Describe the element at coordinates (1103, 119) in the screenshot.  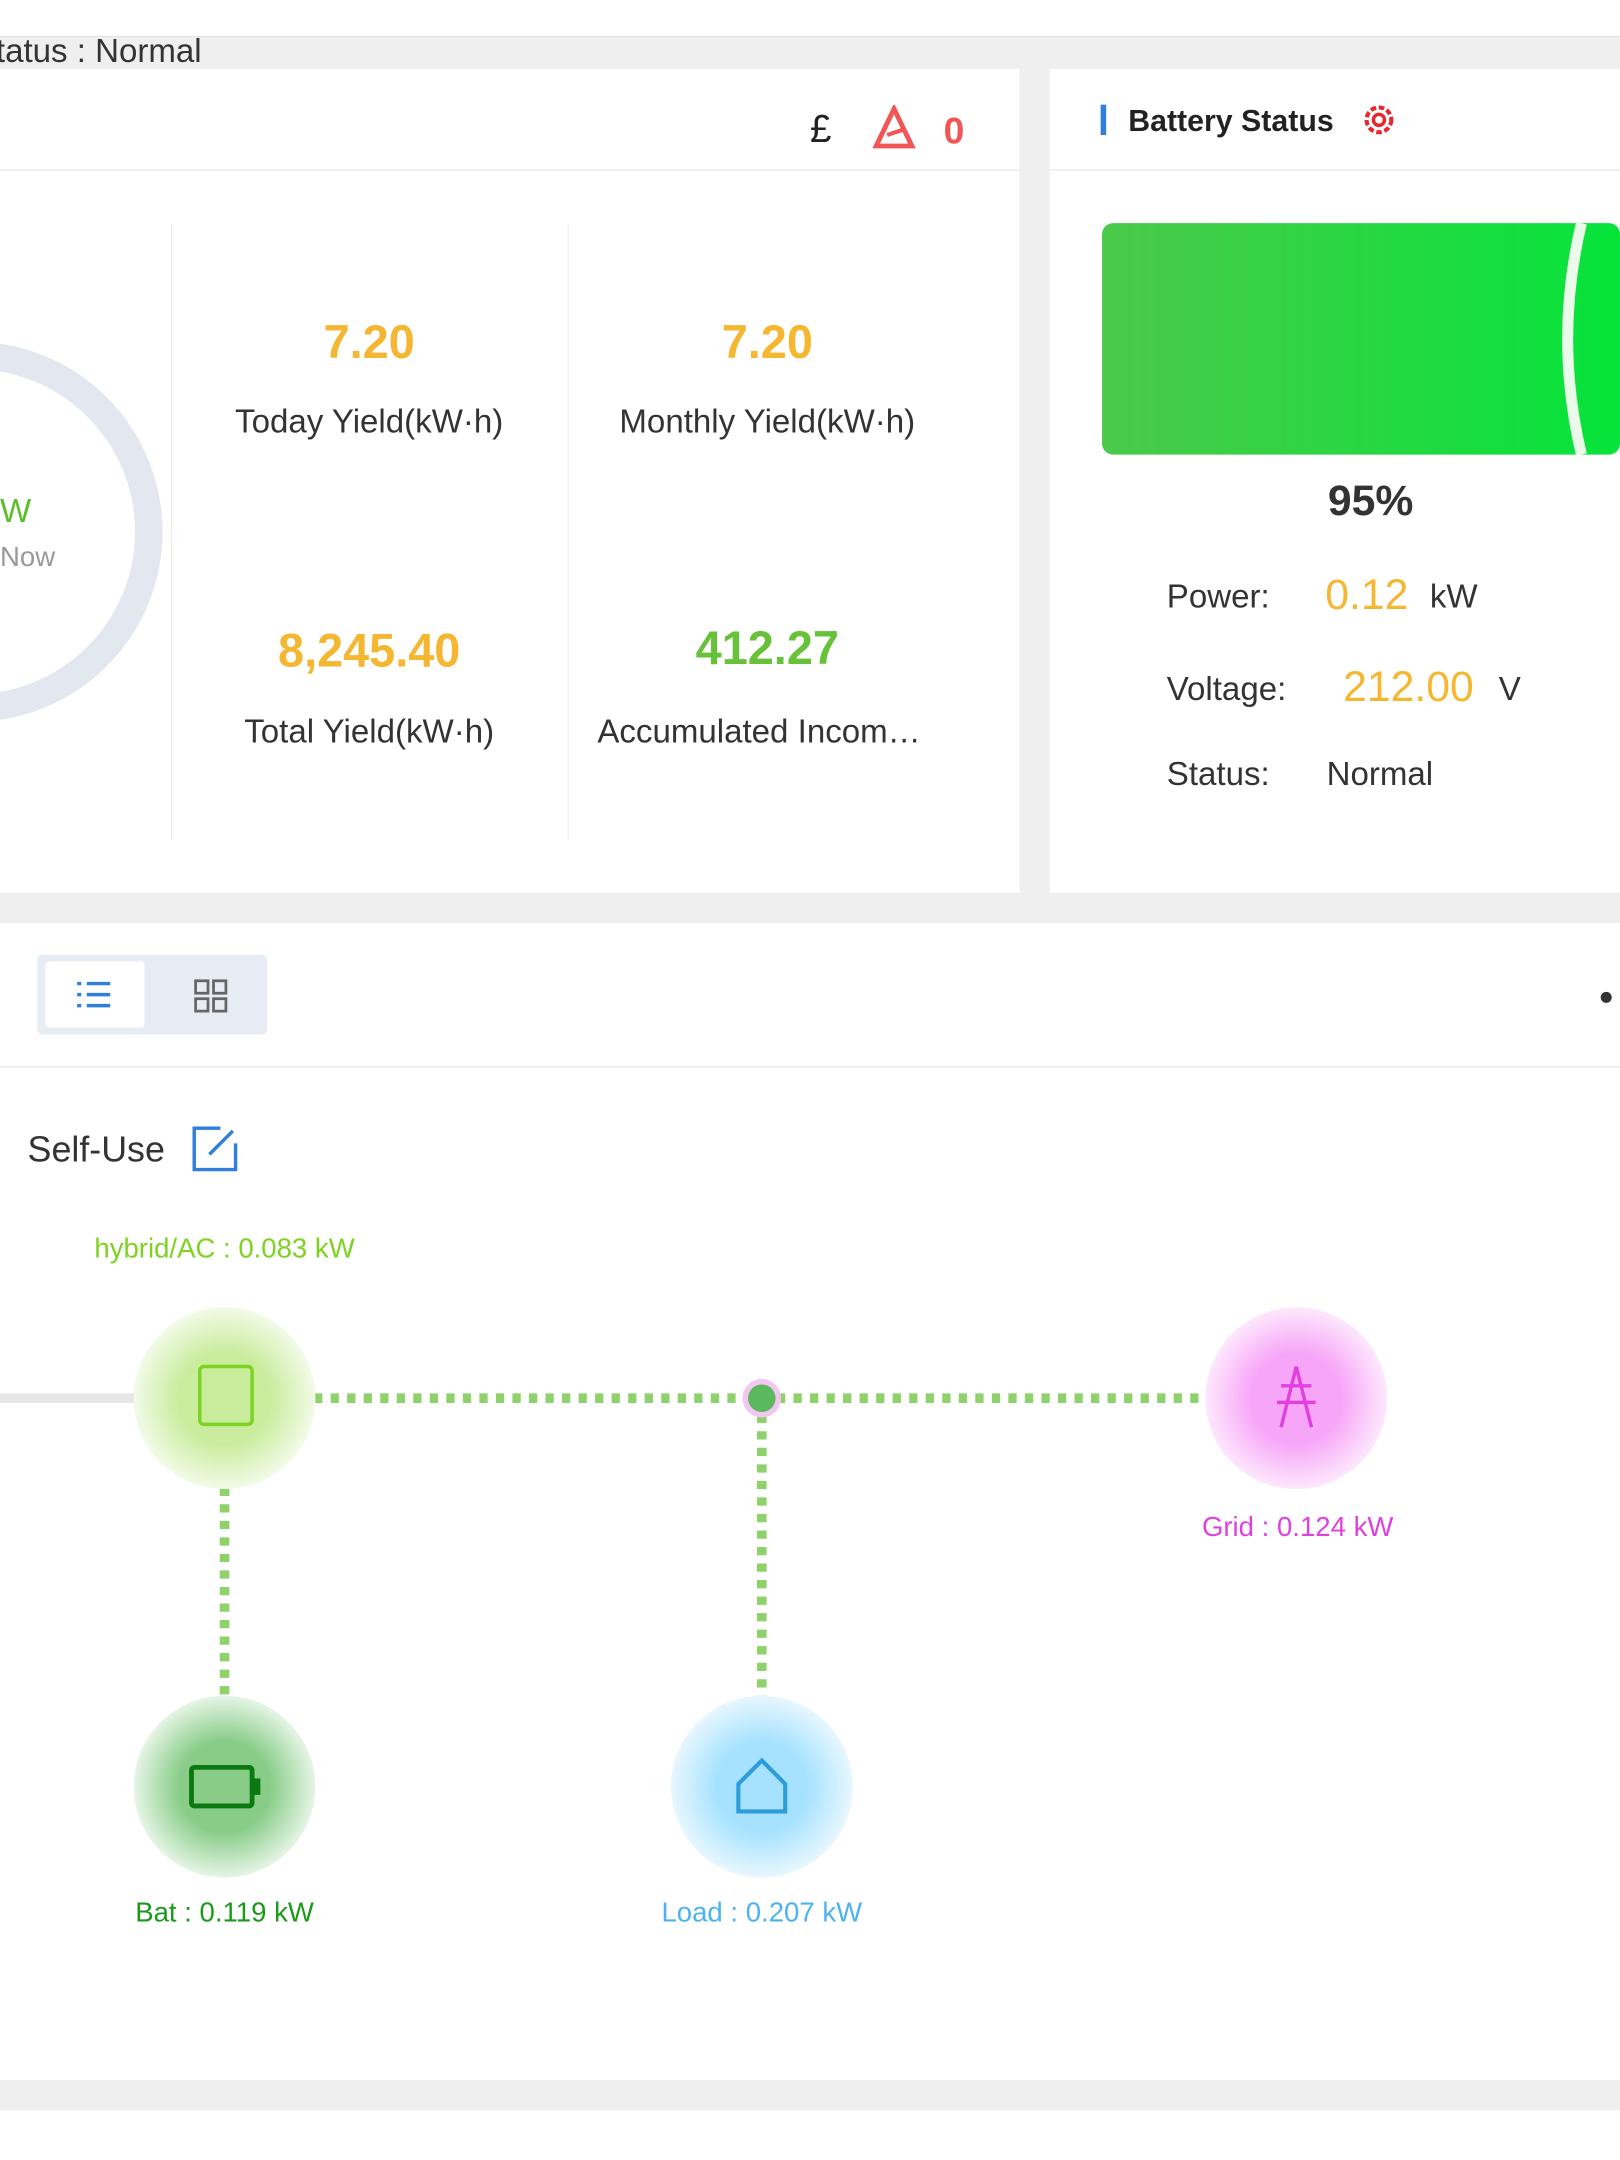
I see `title-bar` at that location.